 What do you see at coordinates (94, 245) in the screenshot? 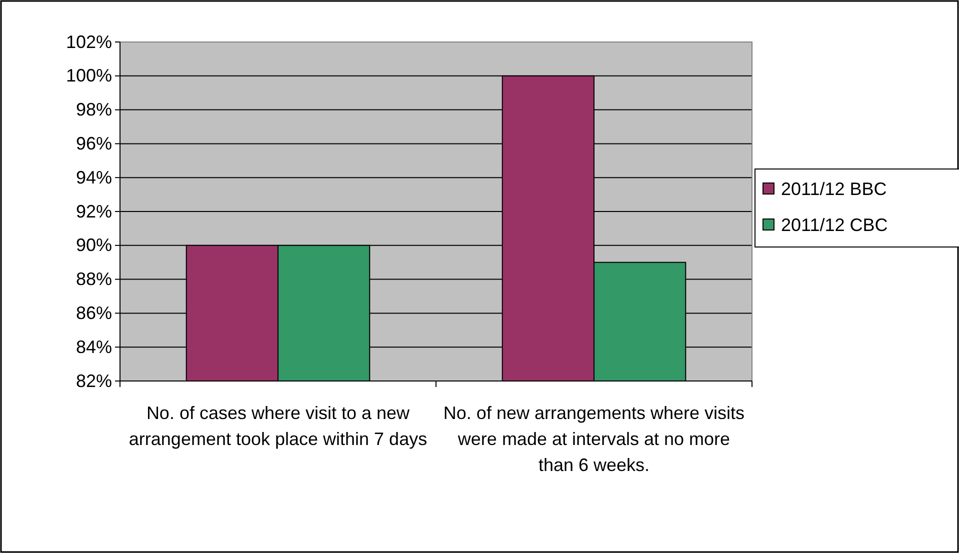
I see `y-tick-label: 90%` at bounding box center [94, 245].